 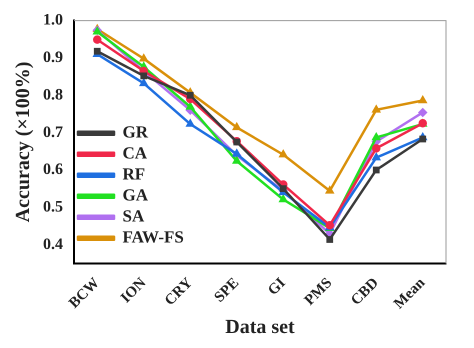 What do you see at coordinates (134, 174) in the screenshot?
I see `legend-label: RF` at bounding box center [134, 174].